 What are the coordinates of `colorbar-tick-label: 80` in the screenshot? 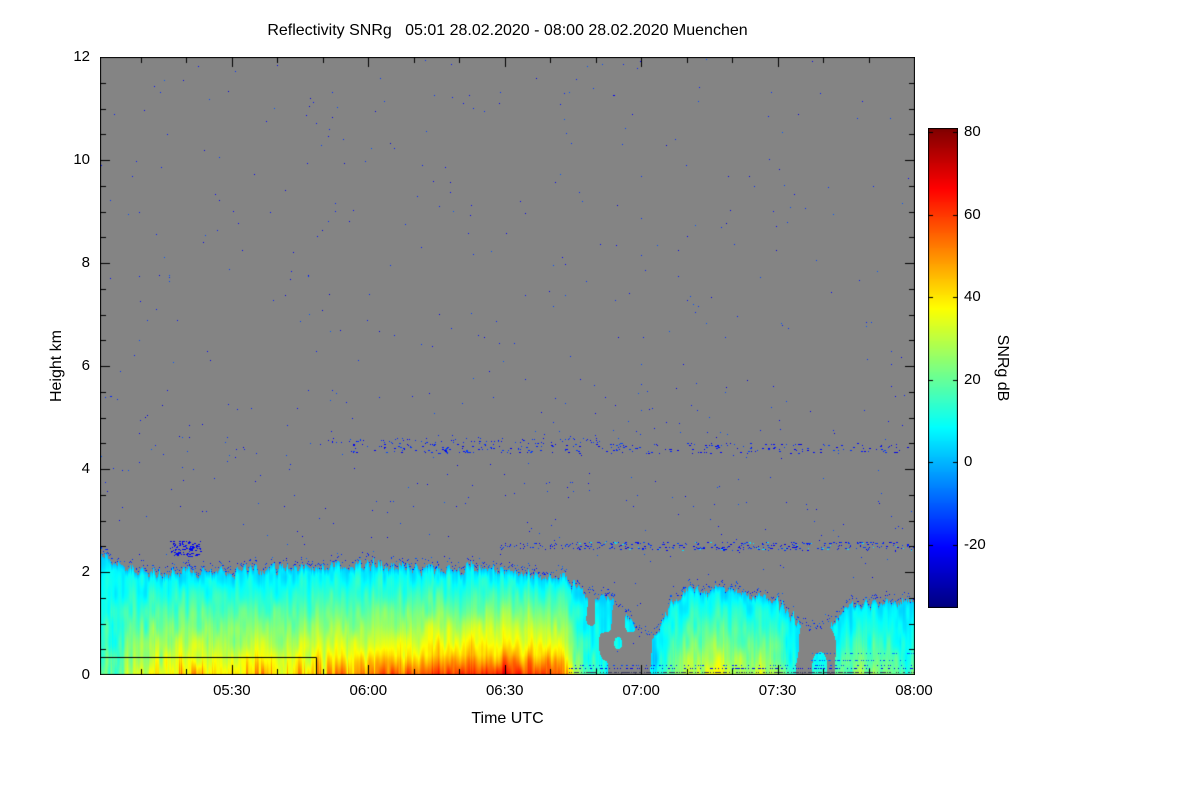 It's located at (972, 132).